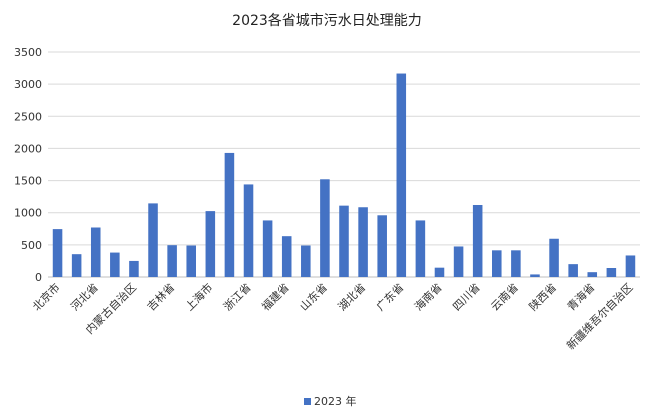  What do you see at coordinates (28, 165) in the screenshot?
I see `y-axis: 0 500 1000 1500 2000 2500 3000 3500` at bounding box center [28, 165].